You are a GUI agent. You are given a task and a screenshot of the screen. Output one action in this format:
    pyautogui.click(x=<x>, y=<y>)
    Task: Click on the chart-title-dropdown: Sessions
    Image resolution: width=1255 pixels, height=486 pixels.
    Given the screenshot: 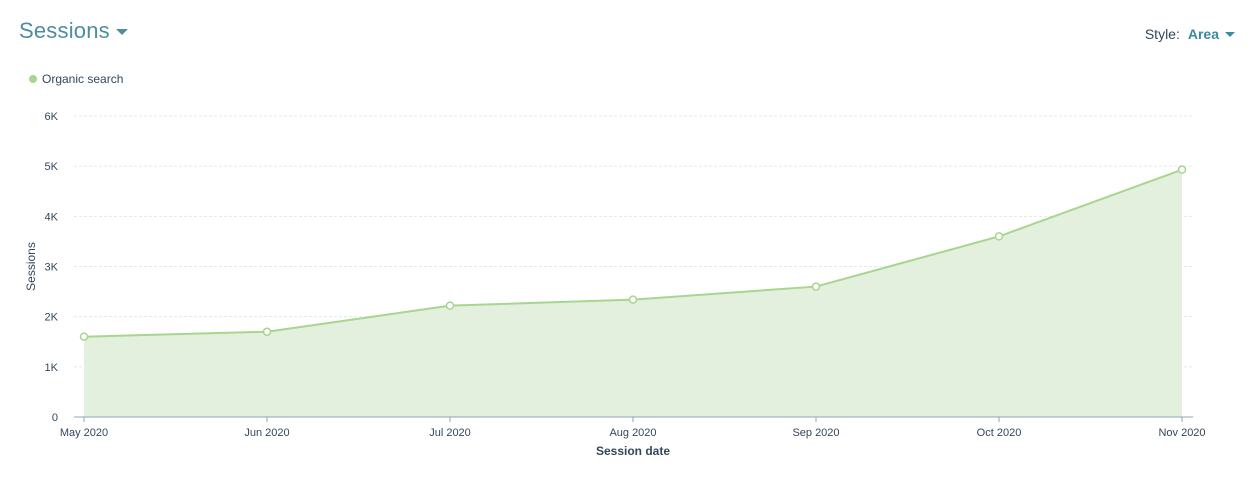 What is the action you would take?
    pyautogui.click(x=73, y=31)
    